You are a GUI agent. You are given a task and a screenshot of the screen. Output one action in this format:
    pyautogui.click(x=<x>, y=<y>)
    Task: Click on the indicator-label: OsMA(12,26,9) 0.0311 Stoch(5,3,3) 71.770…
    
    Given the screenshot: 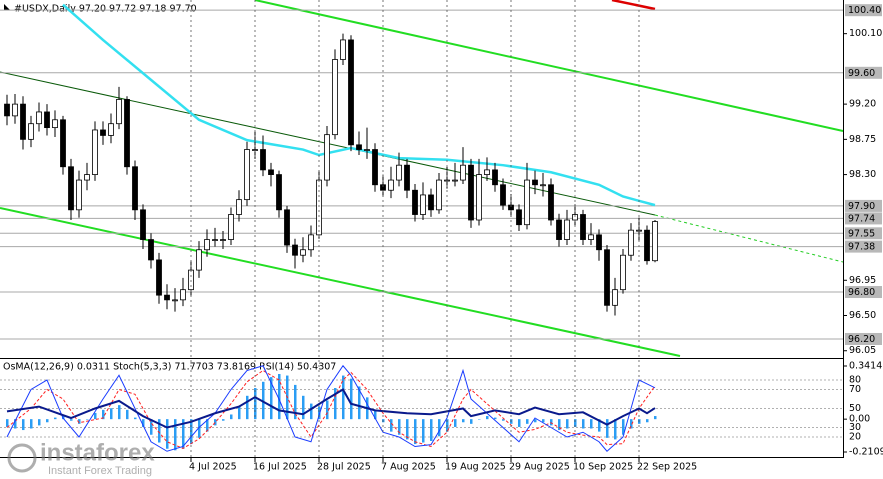 What is the action you would take?
    pyautogui.click(x=169, y=367)
    